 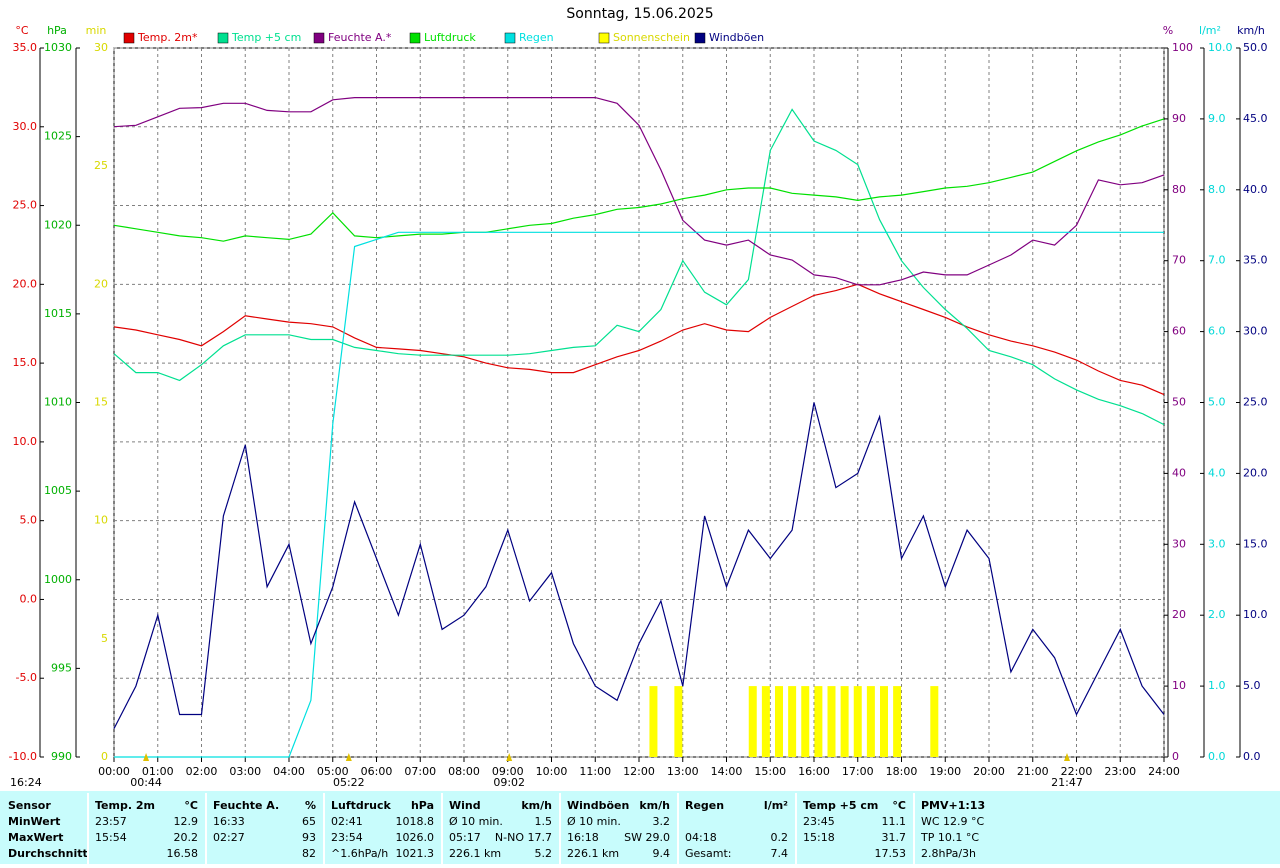 What do you see at coordinates (246, 805) in the screenshot?
I see `group-title: Feuchte A.` at bounding box center [246, 805].